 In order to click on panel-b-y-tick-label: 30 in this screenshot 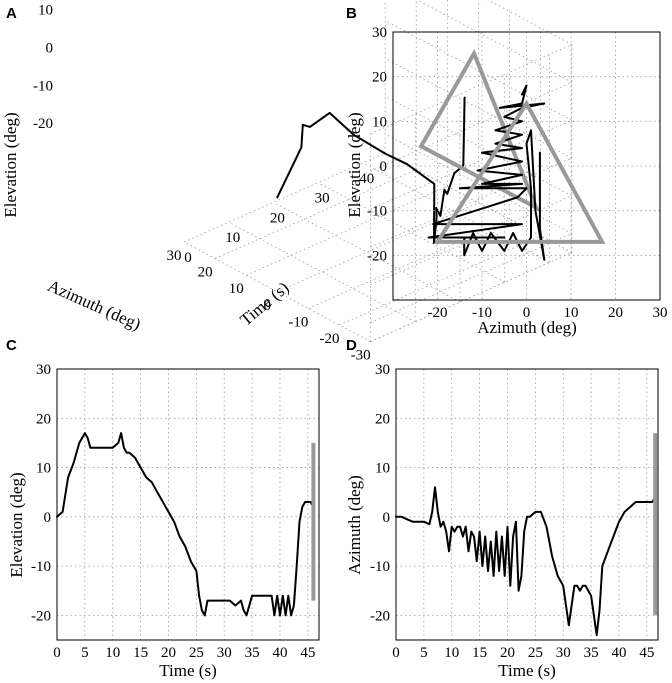, I will do `click(379, 33)`.